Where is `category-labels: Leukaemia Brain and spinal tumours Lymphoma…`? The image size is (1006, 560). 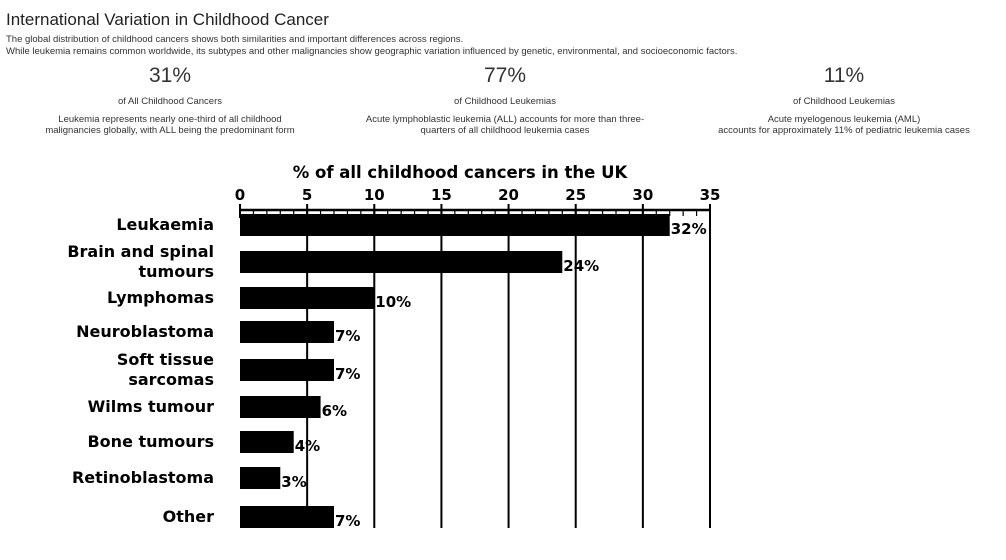 category-labels: Leukaemia Brain and spinal tumours Lymphoma… is located at coordinates (140, 370).